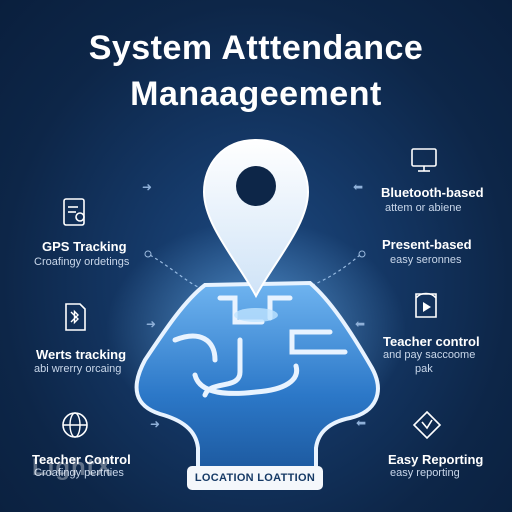  What do you see at coordinates (443, 180) in the screenshot?
I see `feature-bluetooth-based: Bluetooth-based attem or abiene` at bounding box center [443, 180].